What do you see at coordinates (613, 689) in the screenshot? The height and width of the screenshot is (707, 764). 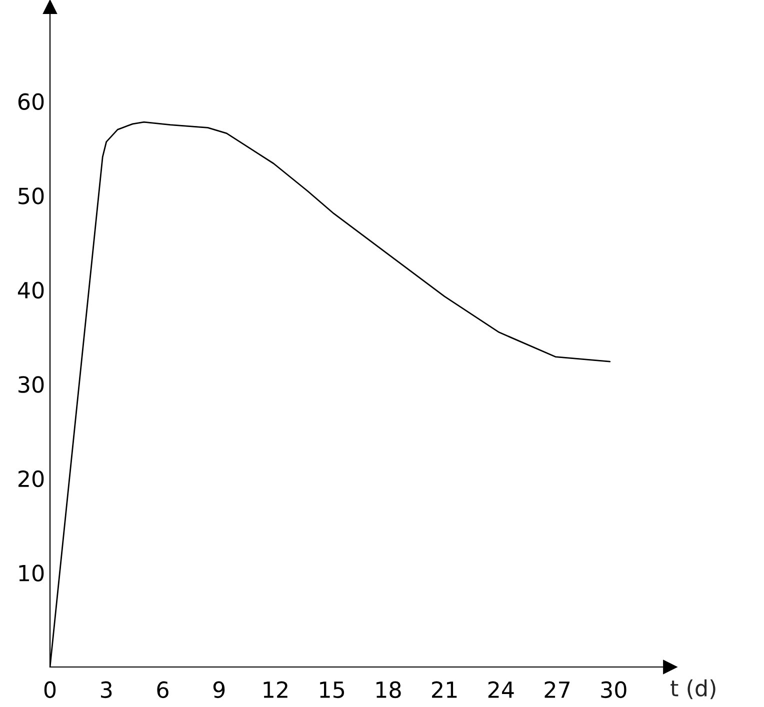 I see `x-tick-label: 30` at bounding box center [613, 689].